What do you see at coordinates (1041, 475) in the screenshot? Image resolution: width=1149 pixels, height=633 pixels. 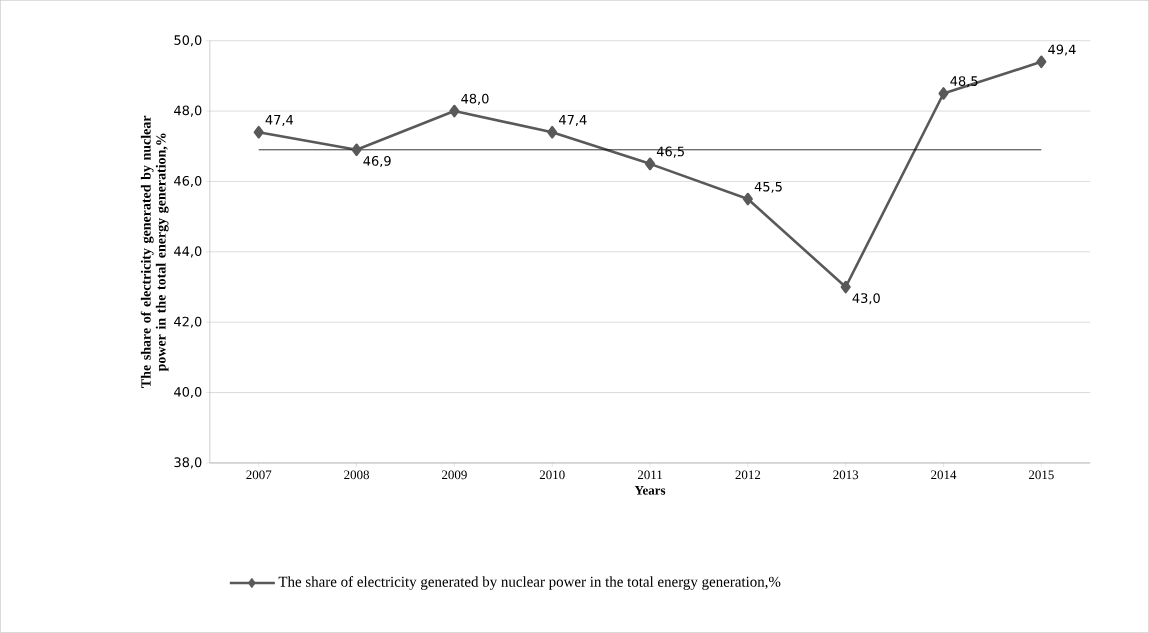 I see `x-tick-label: 2015` at bounding box center [1041, 475].